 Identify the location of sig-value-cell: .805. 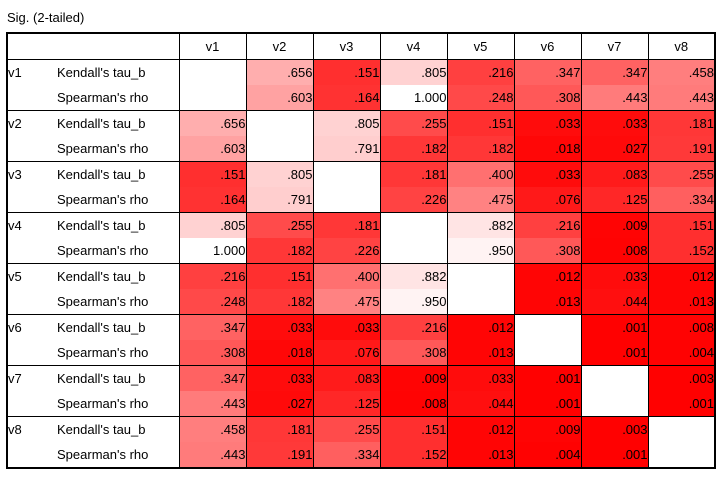
(346, 123).